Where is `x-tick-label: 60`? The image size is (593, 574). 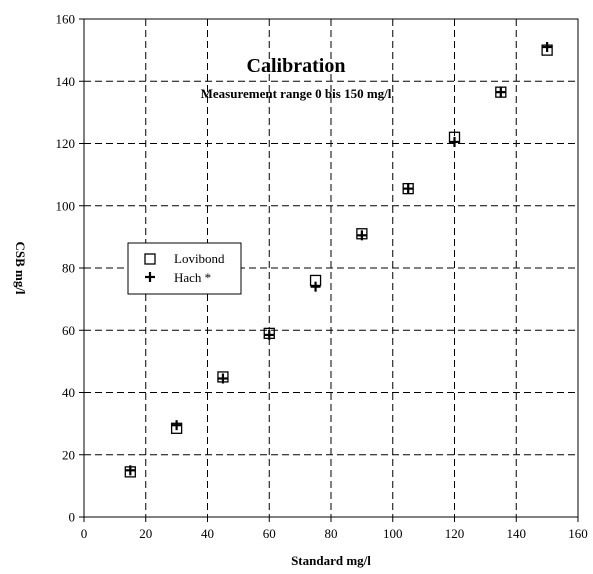
x-tick-label: 60 is located at coordinates (269, 533).